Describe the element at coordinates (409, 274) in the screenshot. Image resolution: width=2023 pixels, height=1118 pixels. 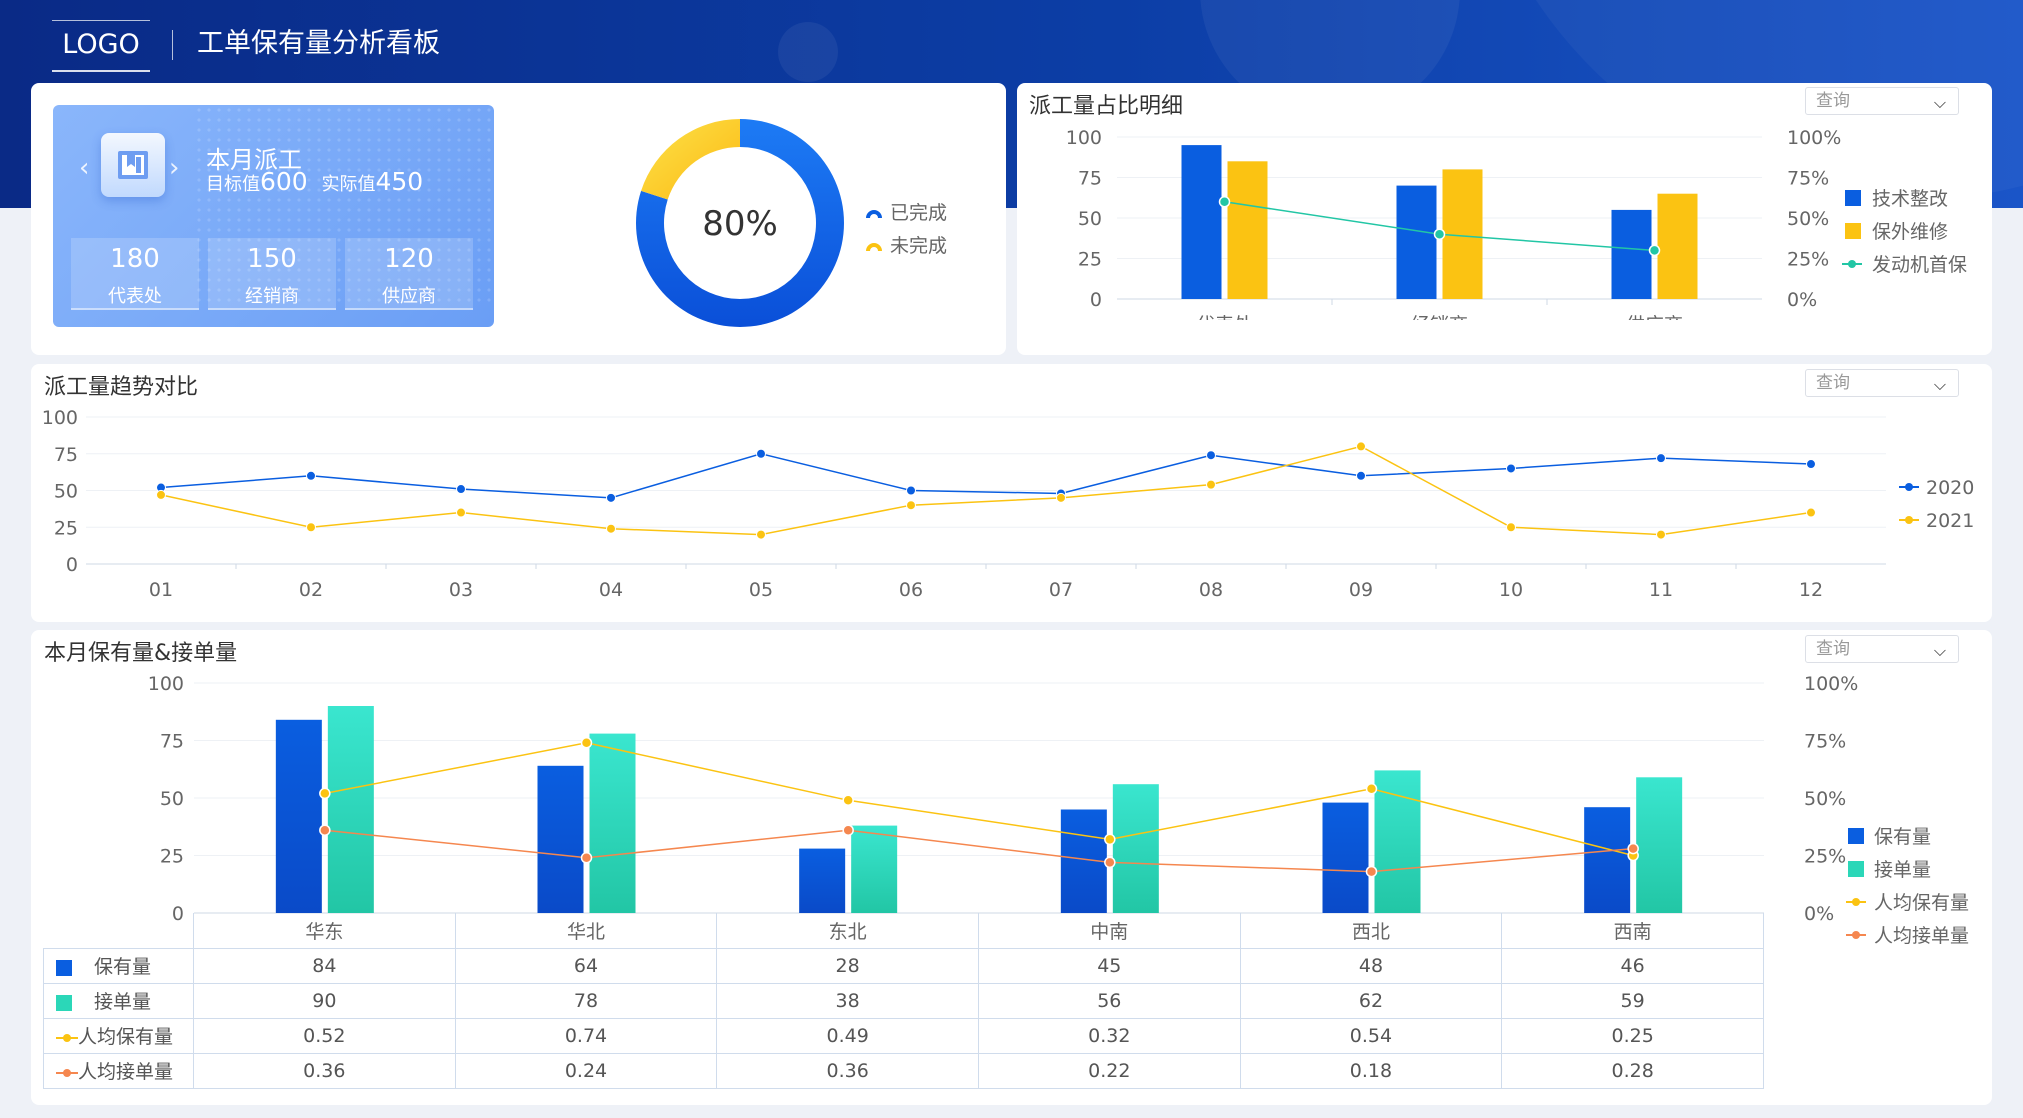
I see `stat-supplier: 120 供应商` at that location.